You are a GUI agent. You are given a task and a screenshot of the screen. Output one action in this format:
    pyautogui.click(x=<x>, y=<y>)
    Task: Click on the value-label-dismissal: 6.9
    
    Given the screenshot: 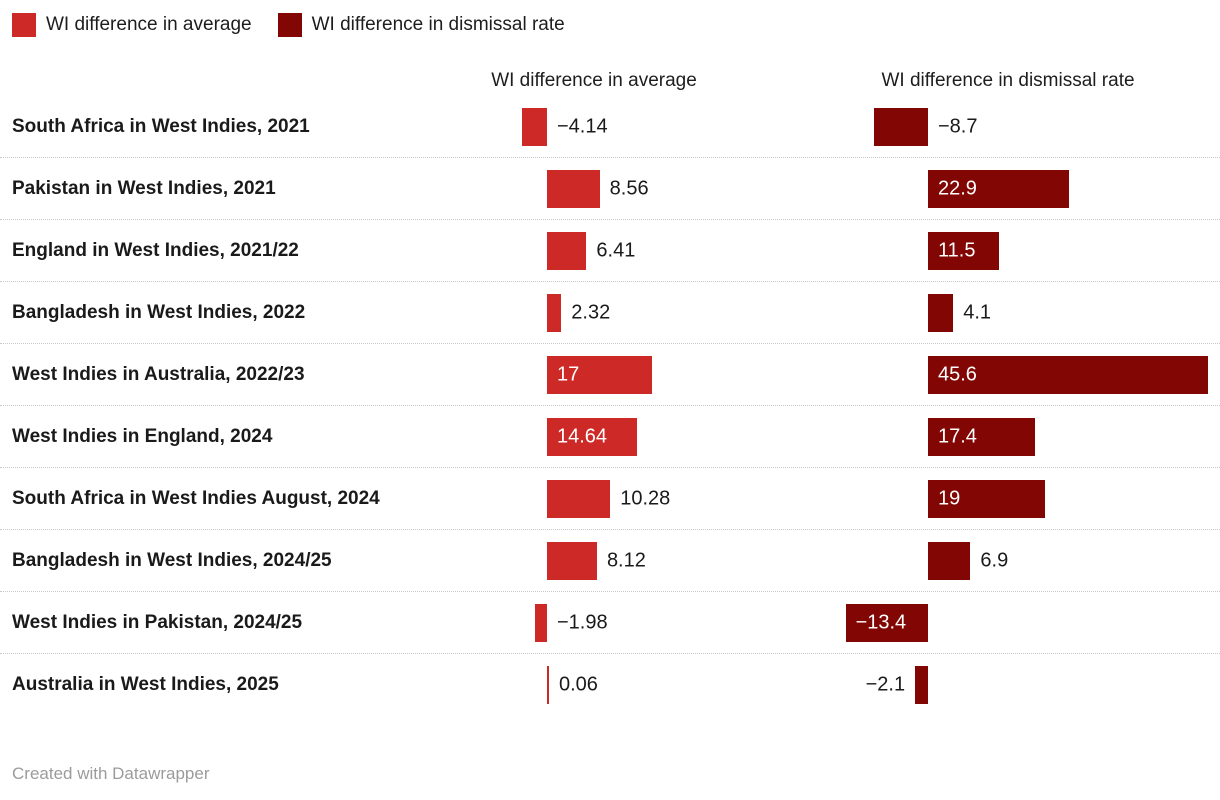 What is the action you would take?
    pyautogui.click(x=994, y=560)
    